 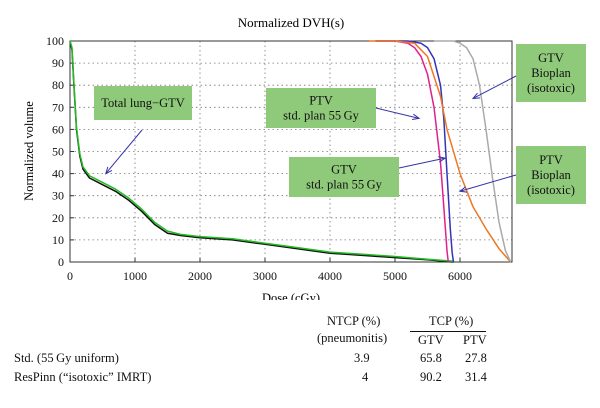 I want to click on y-tick-label: 80, so click(x=58, y=85).